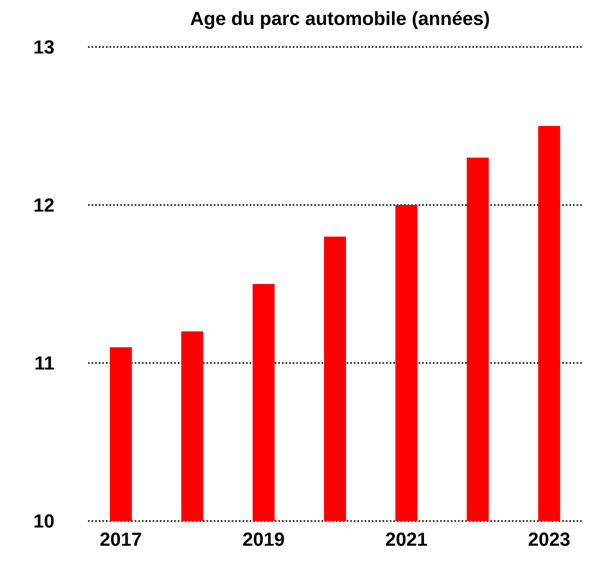 Image resolution: width=600 pixels, height=573 pixels. Describe the element at coordinates (44, 47) in the screenshot. I see `y-tick-label: 13` at that location.